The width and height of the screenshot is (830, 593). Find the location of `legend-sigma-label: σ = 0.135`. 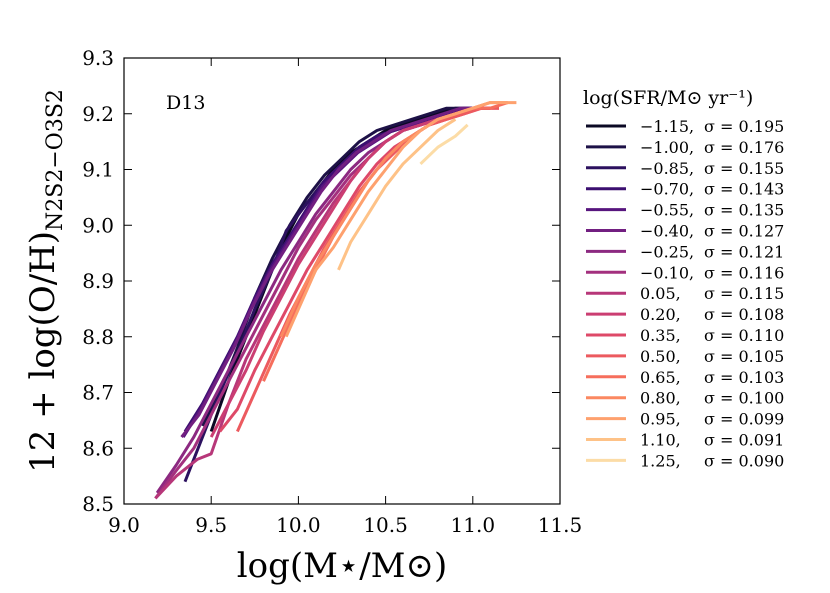

legend-sigma-label: σ = 0.135 is located at coordinates (744, 210).